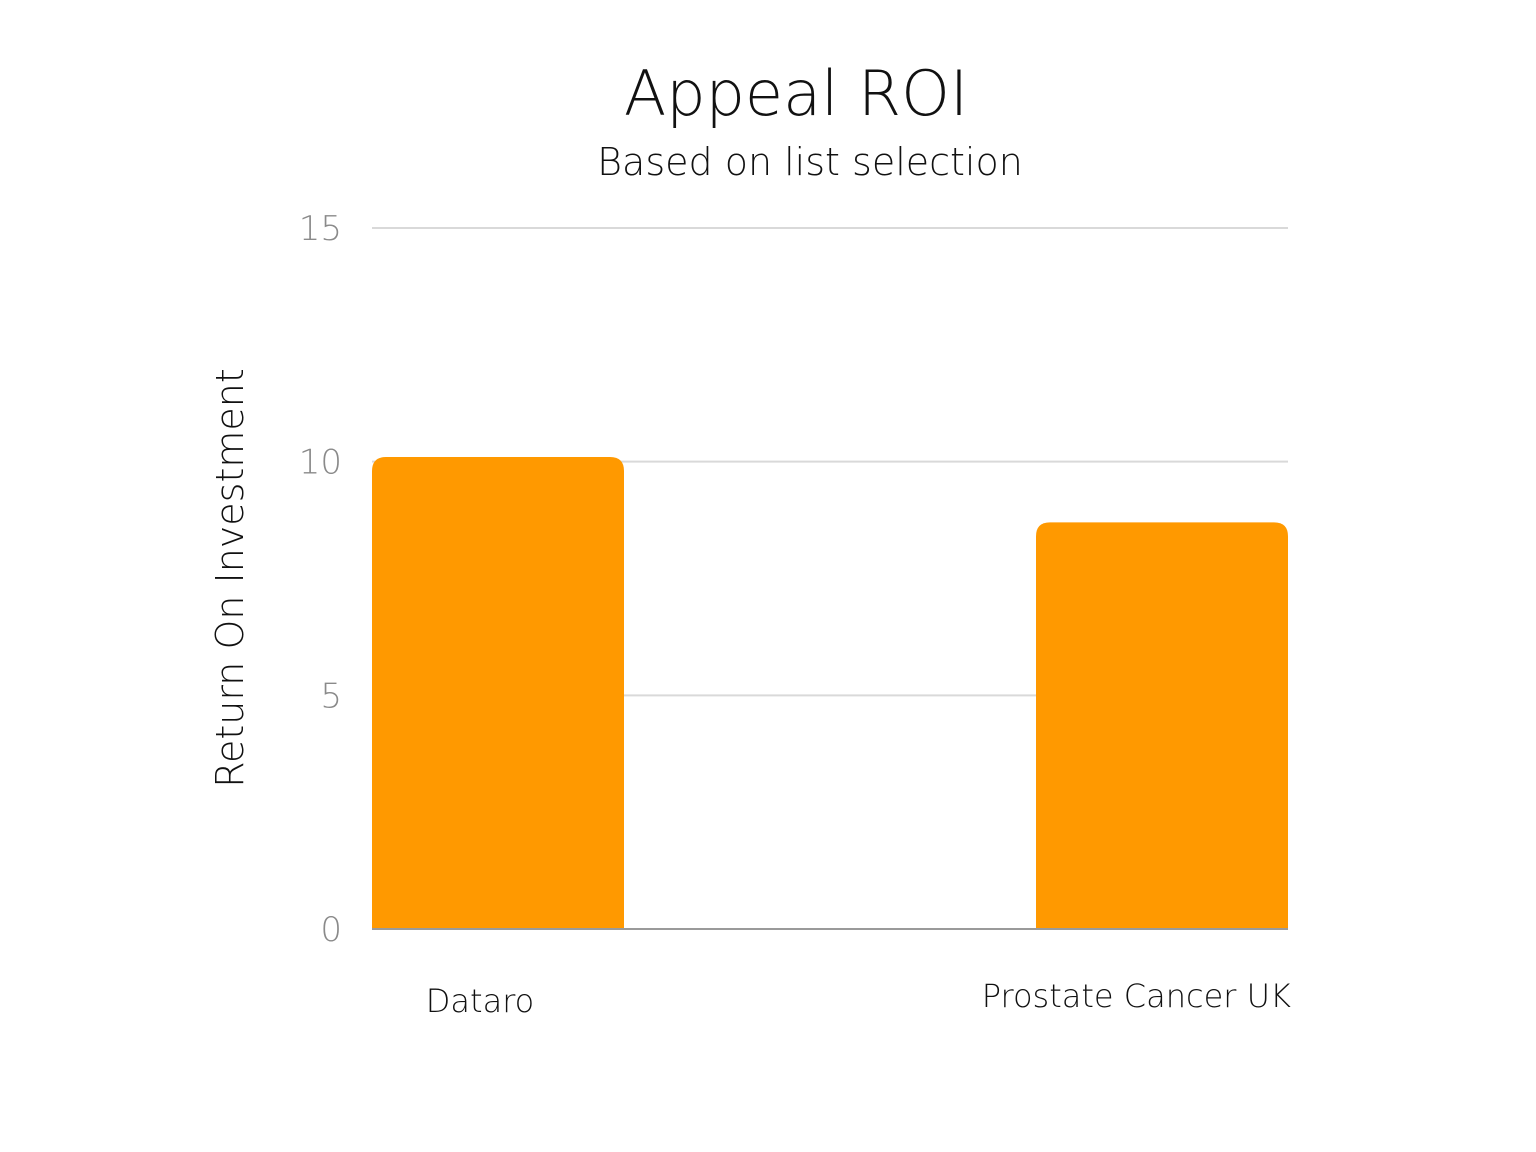 The height and width of the screenshot is (1152, 1536). What do you see at coordinates (1136, 996) in the screenshot?
I see `x-tick-label: Prostate Cancer UK` at bounding box center [1136, 996].